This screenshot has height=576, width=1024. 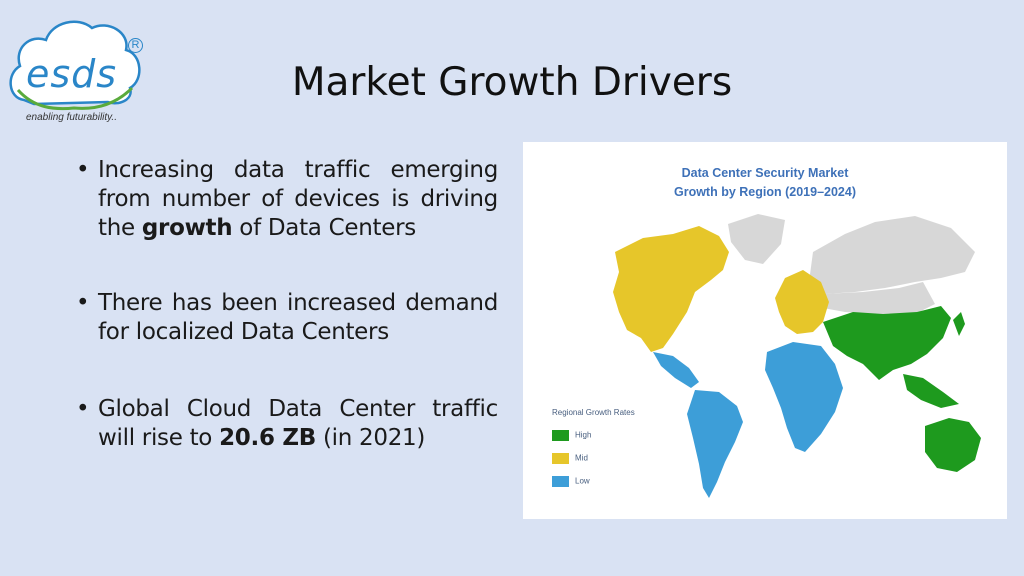 What do you see at coordinates (804, 397) in the screenshot?
I see `map-region-africa` at bounding box center [804, 397].